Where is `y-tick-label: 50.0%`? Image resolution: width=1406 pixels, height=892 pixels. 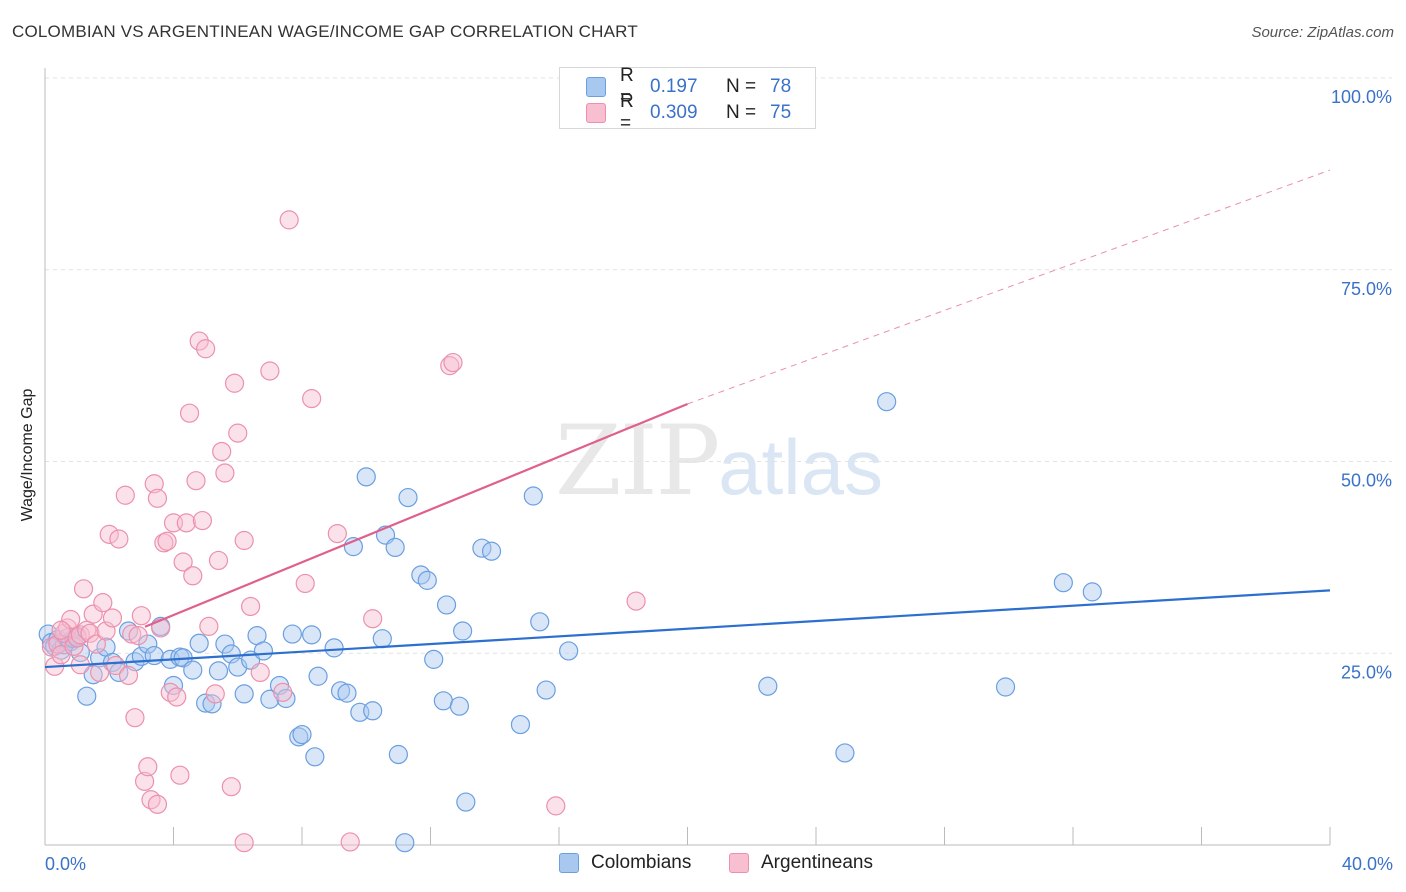 y-tick-label: 50.0% is located at coordinates (1366, 481).